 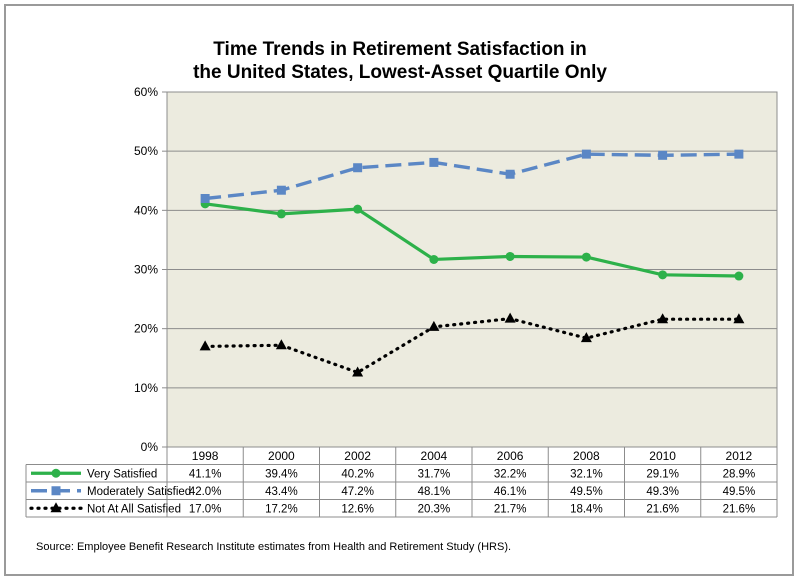 I want to click on legend-label-not-at-all-satisfied: Not At All Satisfied, so click(x=134, y=509).